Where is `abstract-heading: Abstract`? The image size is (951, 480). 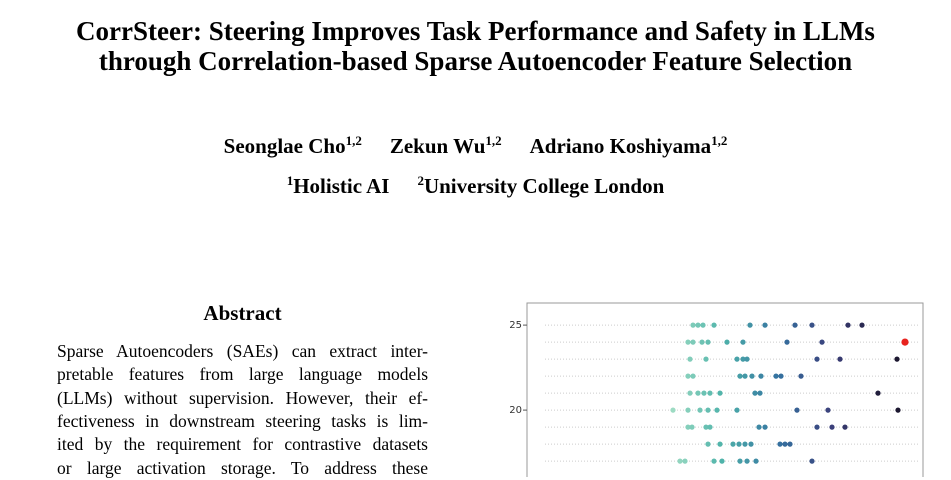 abstract-heading: Abstract is located at coordinates (242, 313).